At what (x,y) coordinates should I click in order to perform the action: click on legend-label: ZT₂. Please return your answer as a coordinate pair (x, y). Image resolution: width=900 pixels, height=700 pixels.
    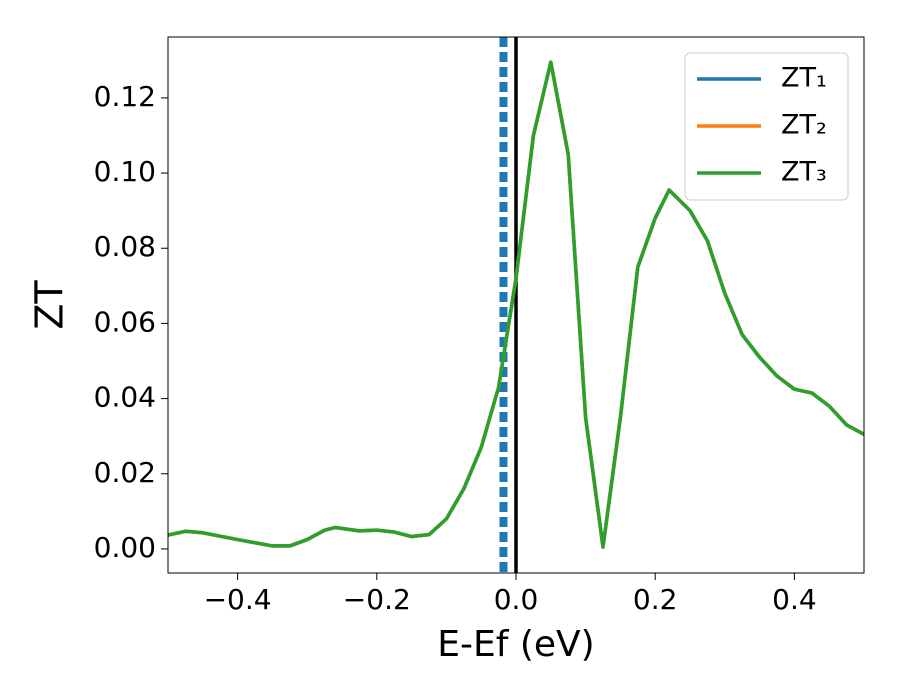
    Looking at the image, I should click on (804, 125).